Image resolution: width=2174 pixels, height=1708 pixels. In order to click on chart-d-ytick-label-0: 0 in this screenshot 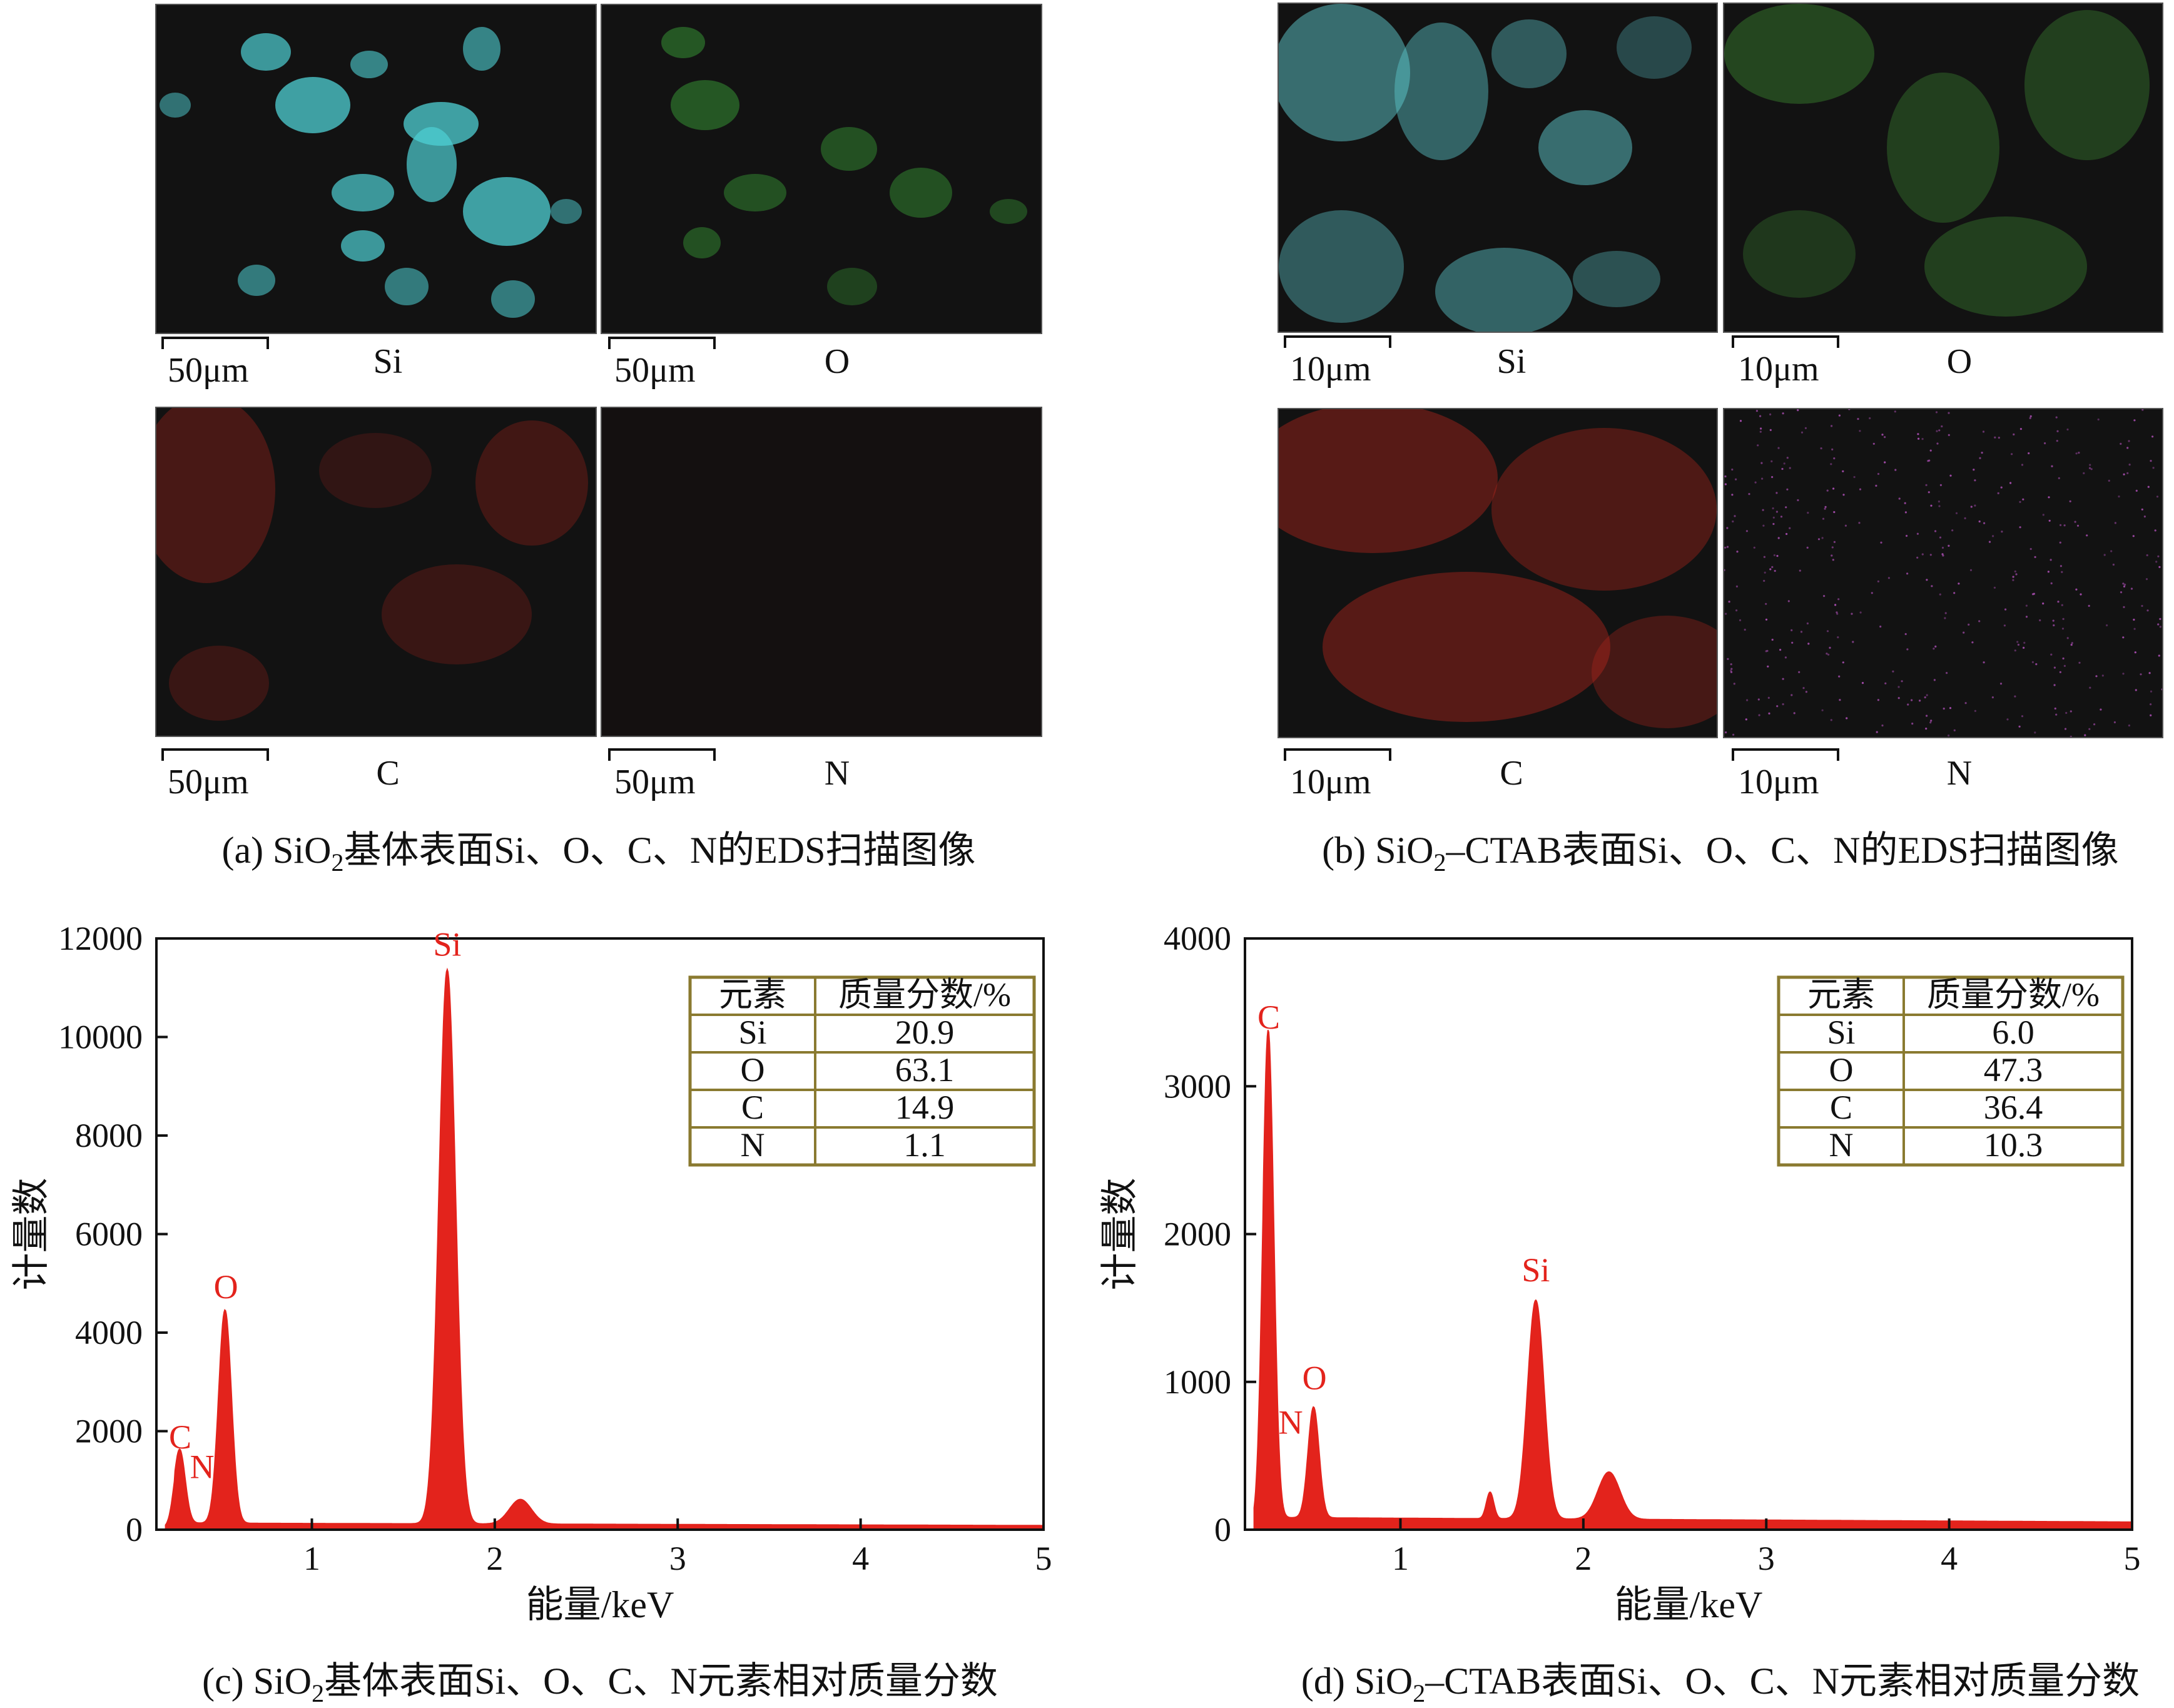, I will do `click(1222, 1530)`.